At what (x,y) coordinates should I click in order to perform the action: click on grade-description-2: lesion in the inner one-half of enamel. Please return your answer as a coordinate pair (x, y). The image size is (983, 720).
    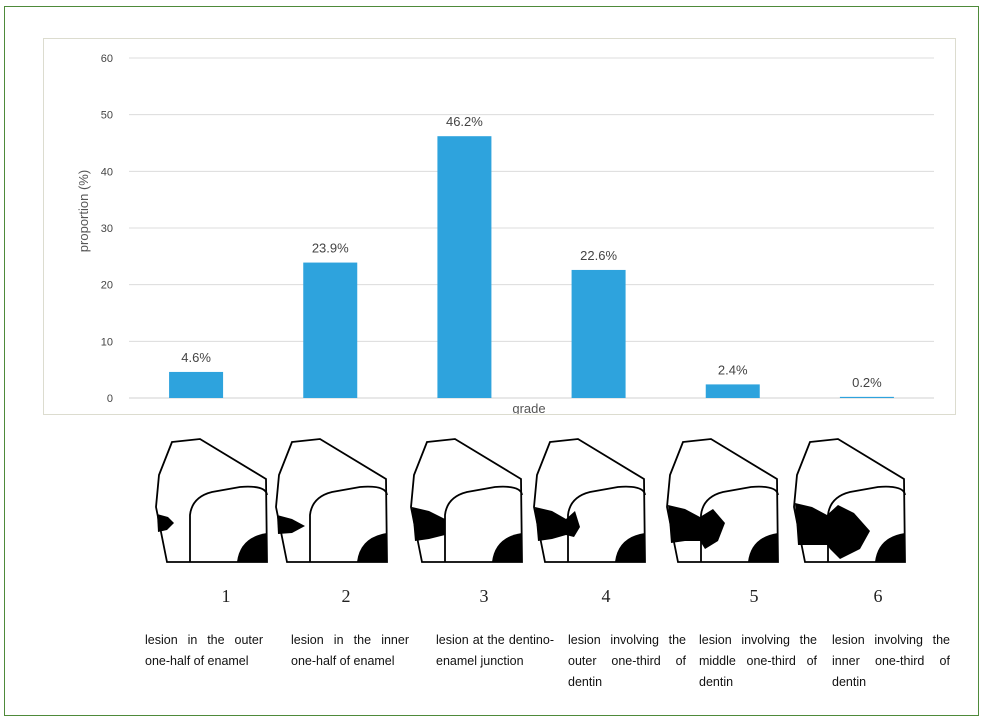
    Looking at the image, I should click on (350, 650).